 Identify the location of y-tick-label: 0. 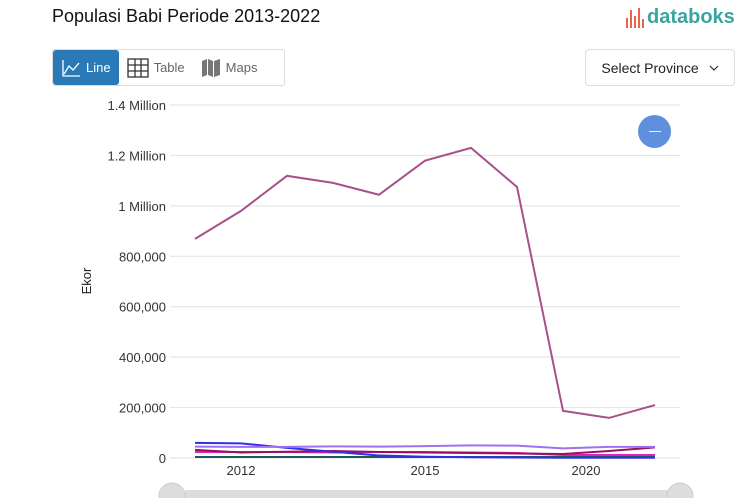
(162, 458).